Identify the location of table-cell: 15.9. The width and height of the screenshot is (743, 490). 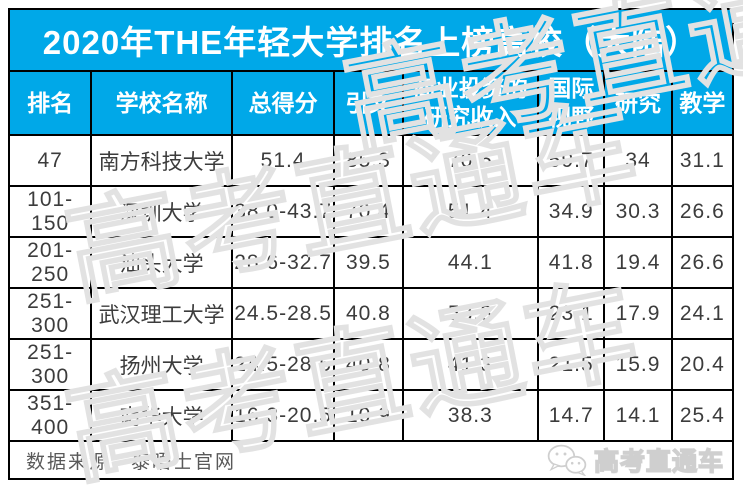
(638, 364).